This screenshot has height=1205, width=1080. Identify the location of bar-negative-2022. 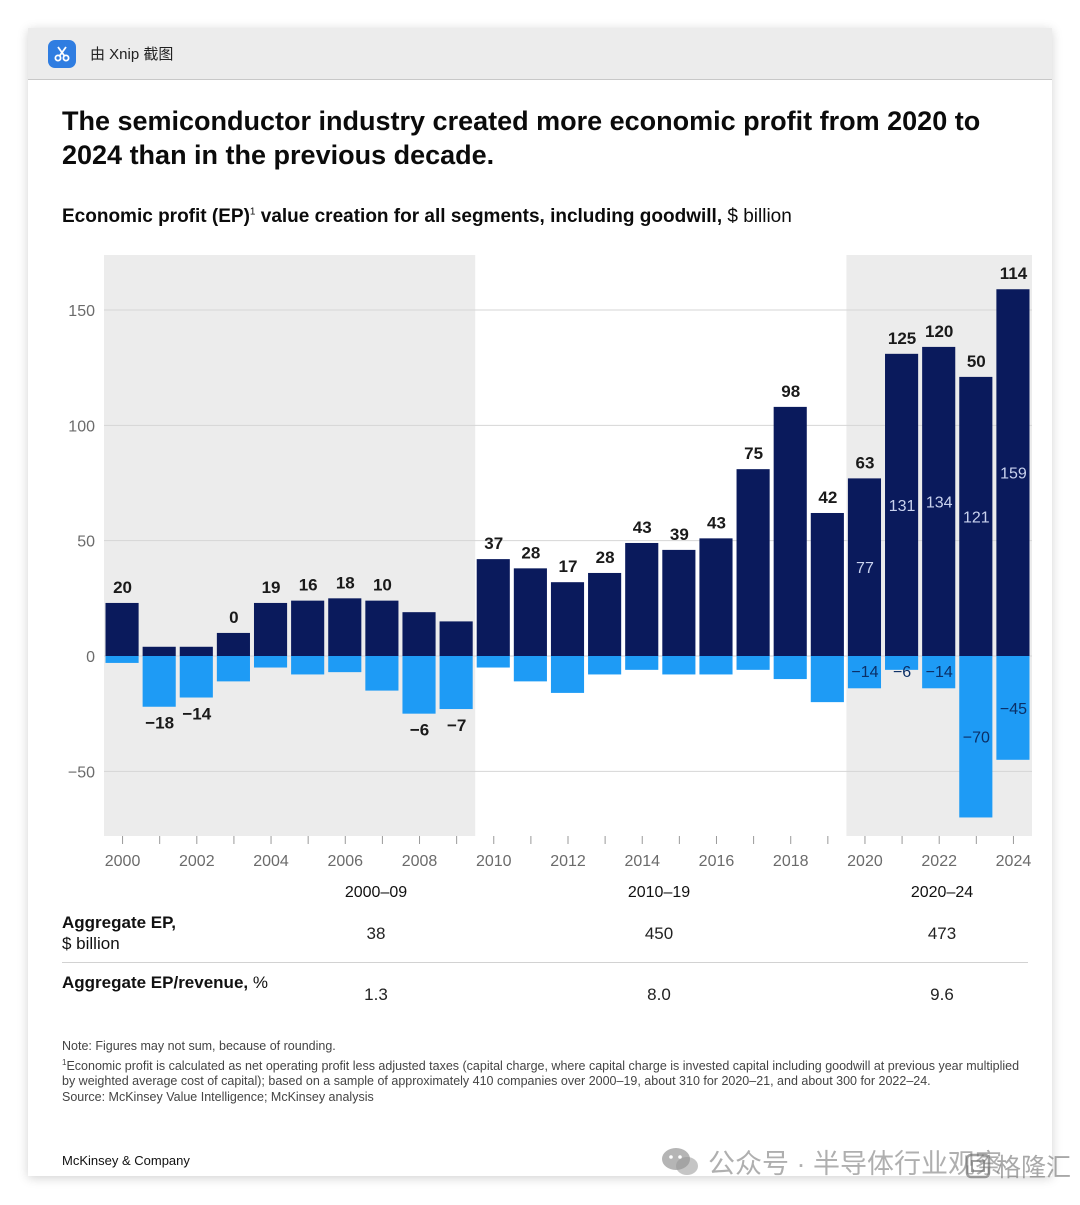
(939, 672).